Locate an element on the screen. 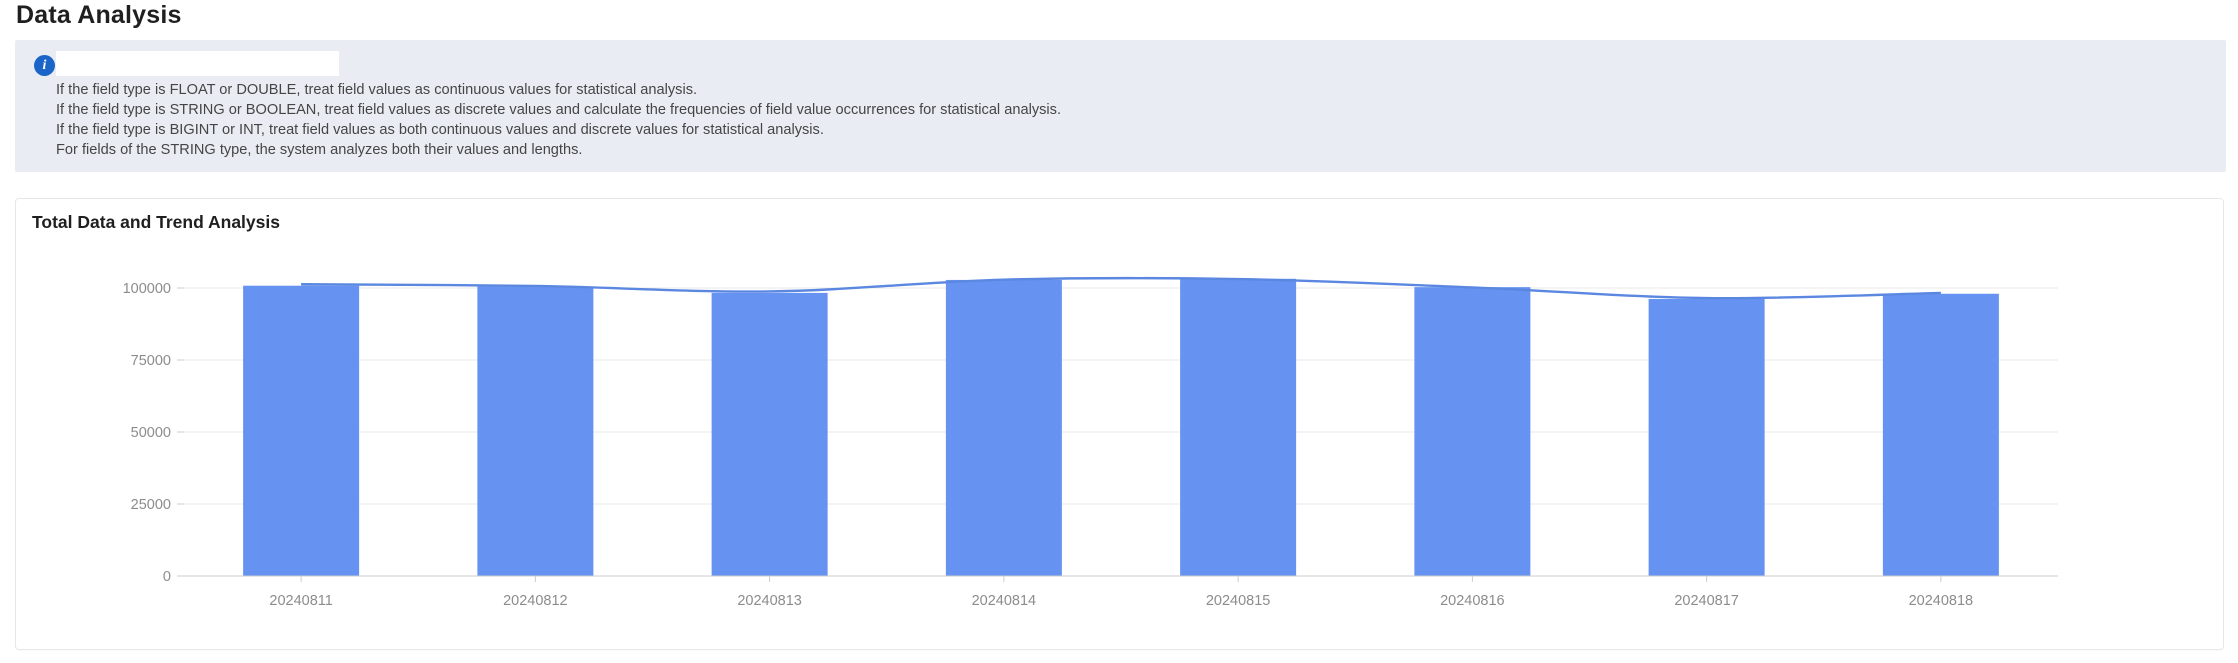  x-tick-label: 20240818 is located at coordinates (1941, 601).